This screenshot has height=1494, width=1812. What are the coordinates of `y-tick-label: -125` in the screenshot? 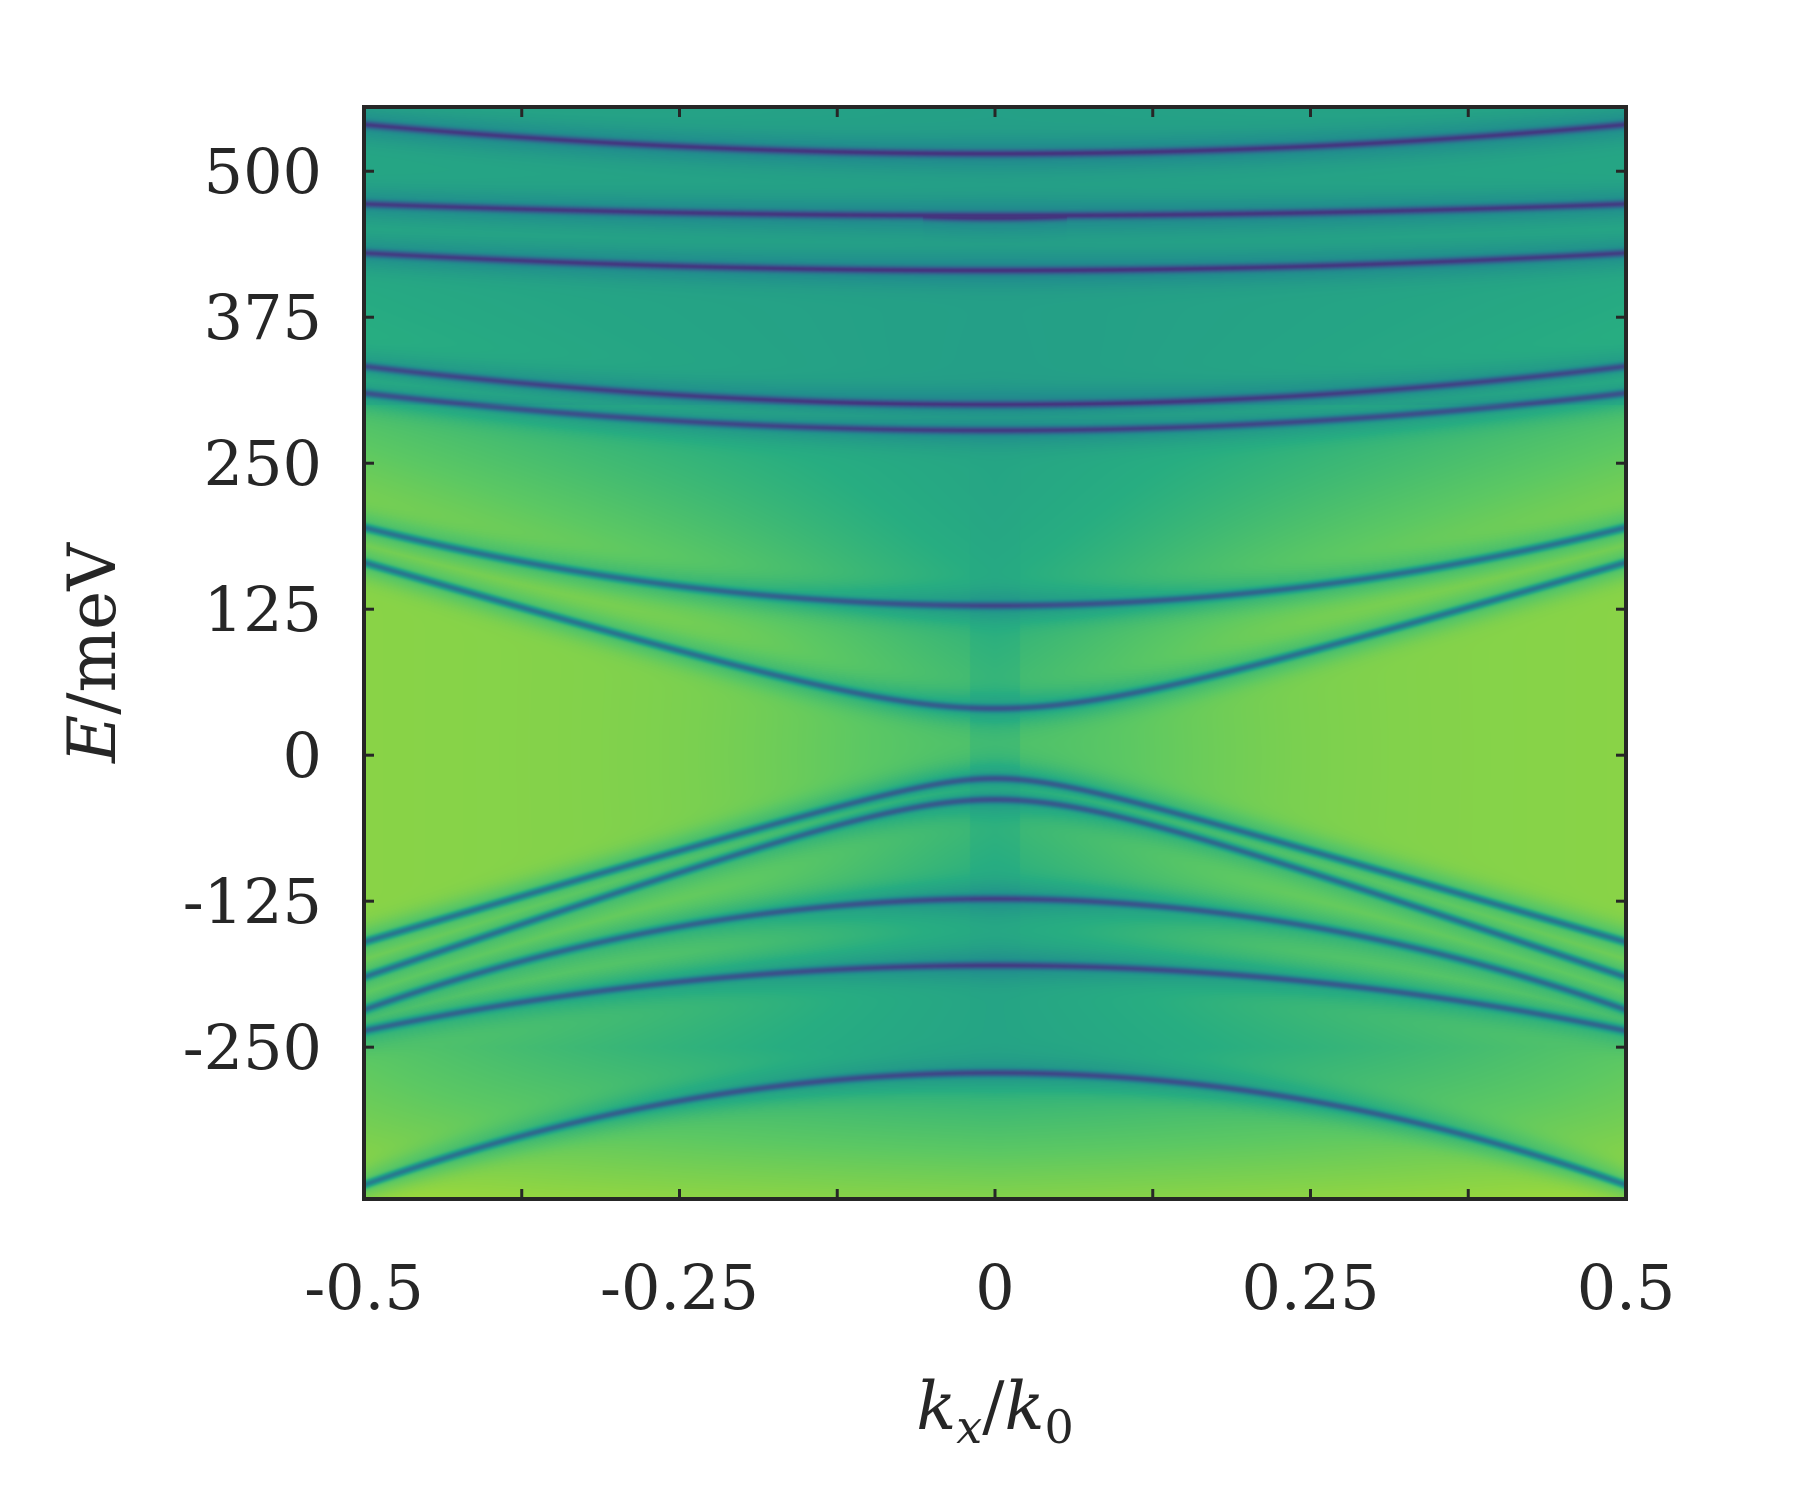 It's located at (252, 901).